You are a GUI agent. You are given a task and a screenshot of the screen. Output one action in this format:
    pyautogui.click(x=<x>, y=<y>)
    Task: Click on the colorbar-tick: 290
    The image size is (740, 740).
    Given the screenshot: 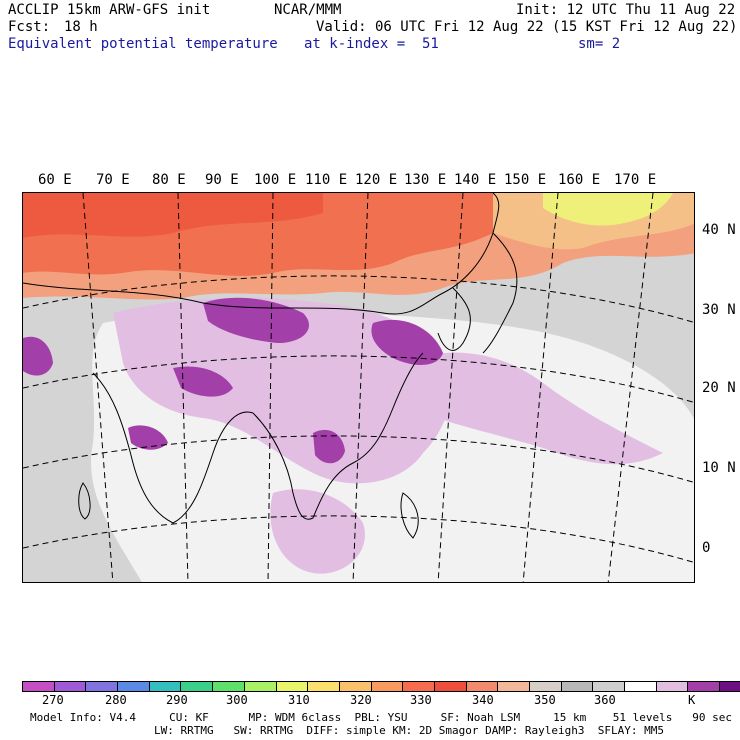 What is the action you would take?
    pyautogui.click(x=177, y=700)
    